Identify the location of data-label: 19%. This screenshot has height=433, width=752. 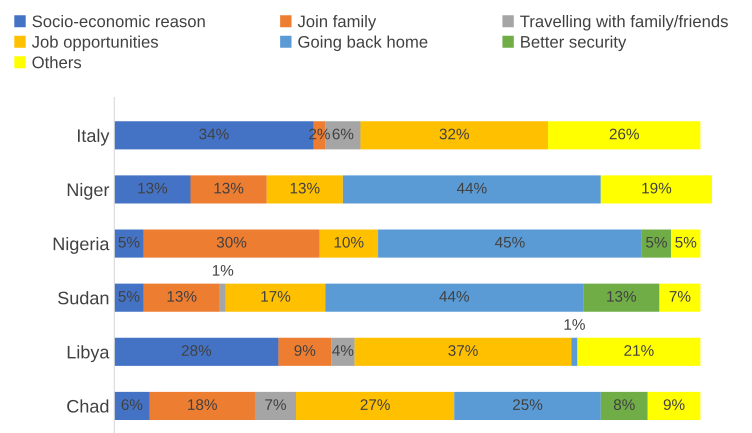
(657, 188).